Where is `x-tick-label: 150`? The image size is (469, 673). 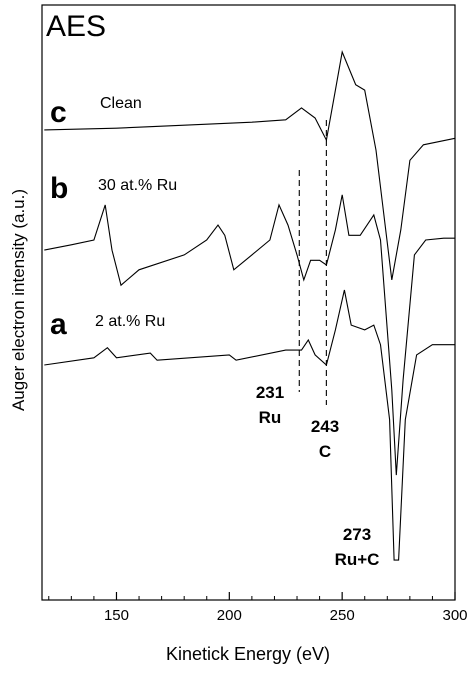
x-tick-label: 150 is located at coordinates (116, 615).